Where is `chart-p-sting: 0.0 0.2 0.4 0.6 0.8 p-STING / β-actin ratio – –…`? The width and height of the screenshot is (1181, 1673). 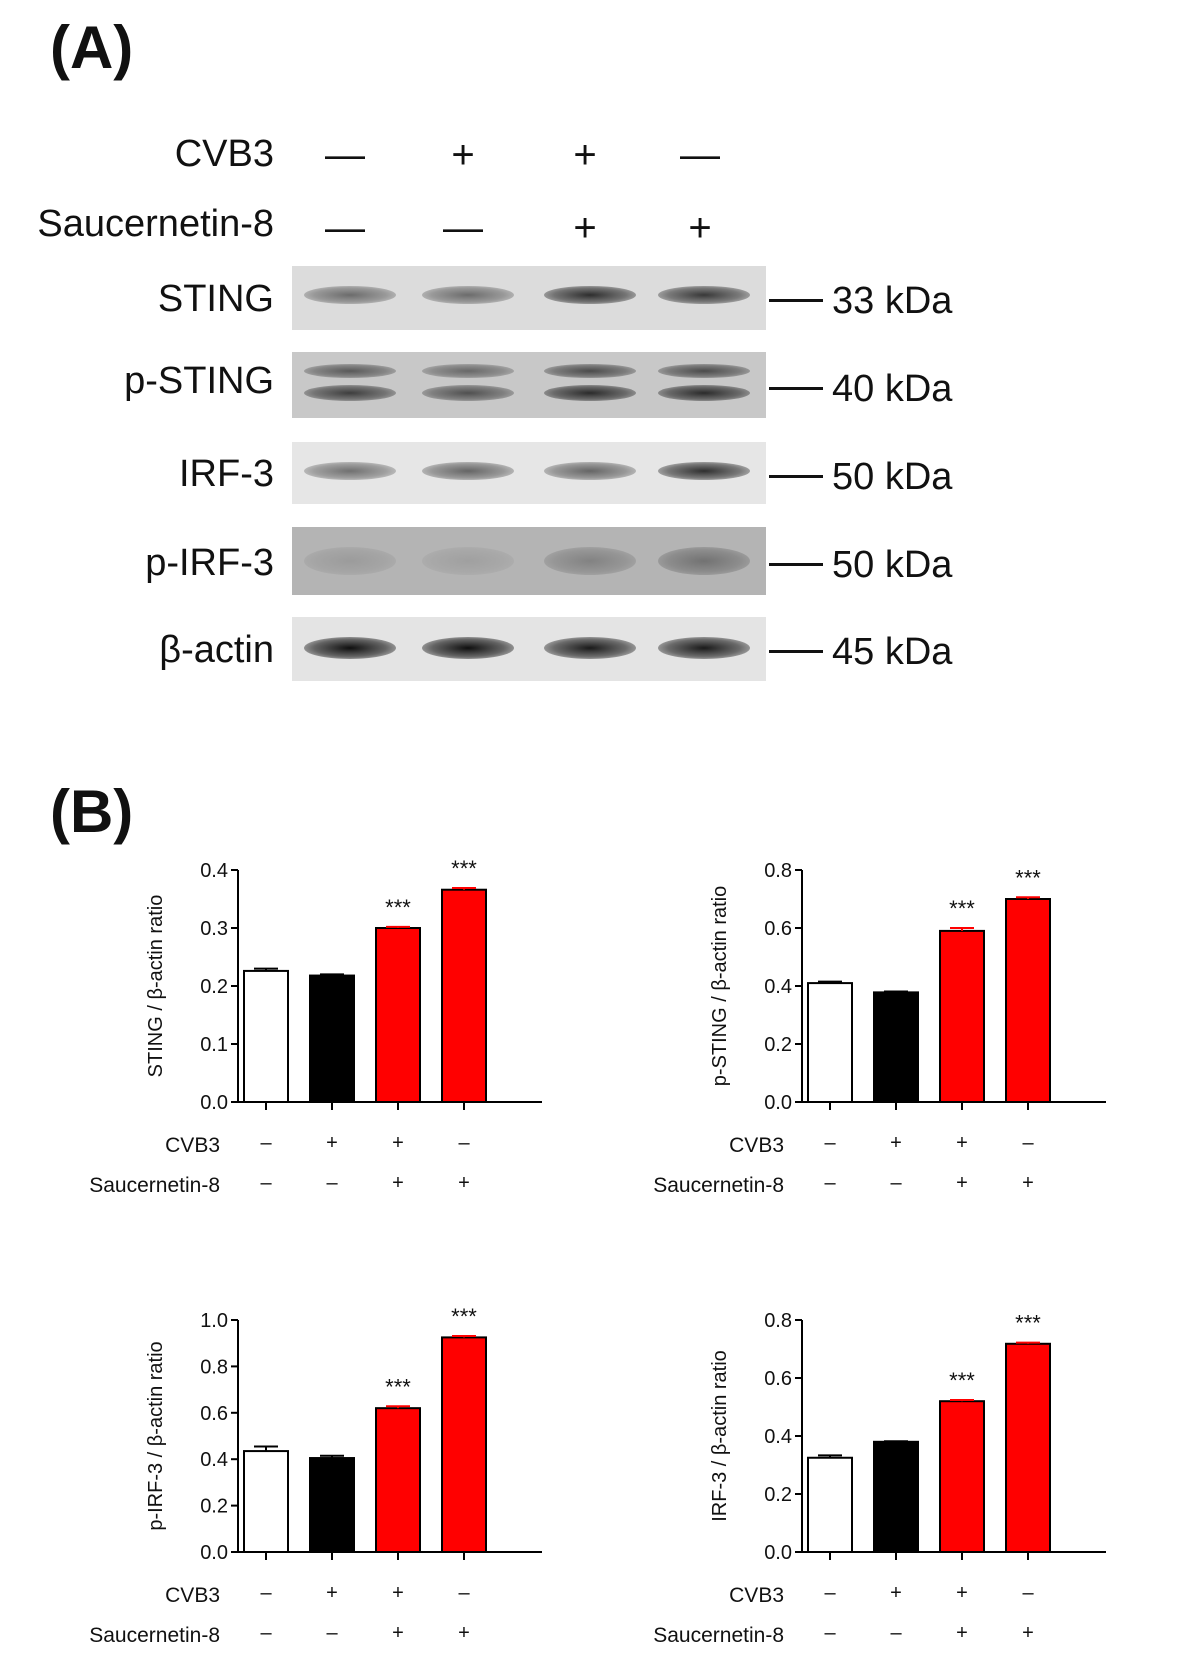
chart-p-sting: 0.0 0.2 0.4 0.6 0.8 p-STING / β-actin ratio – –… is located at coordinates (879, 1028).